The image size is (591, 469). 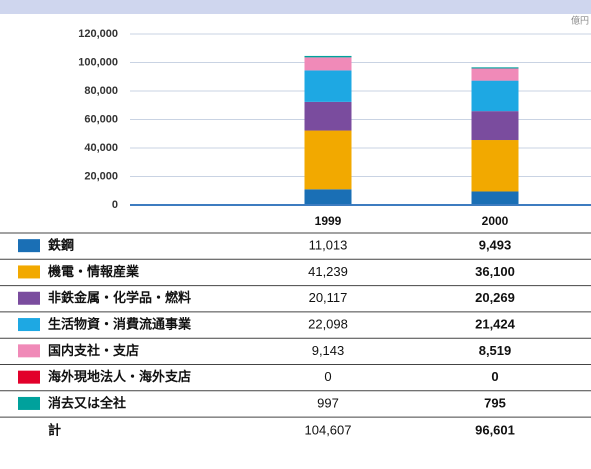 I want to click on total-value: 104,607, so click(x=328, y=430).